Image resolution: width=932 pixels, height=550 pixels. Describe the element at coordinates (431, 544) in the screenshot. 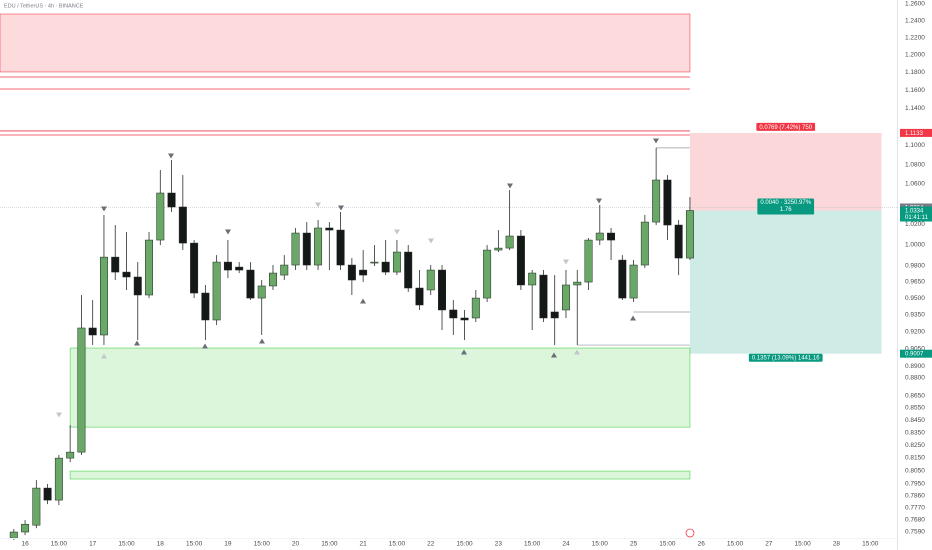

I see `x-tick-label: 22` at that location.